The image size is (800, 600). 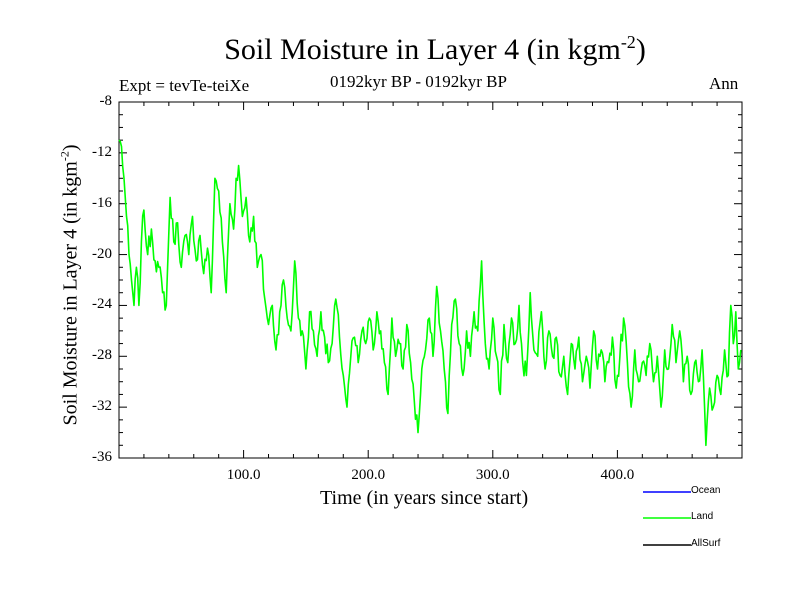 I want to click on x-tick-label: 200.0, so click(x=368, y=475).